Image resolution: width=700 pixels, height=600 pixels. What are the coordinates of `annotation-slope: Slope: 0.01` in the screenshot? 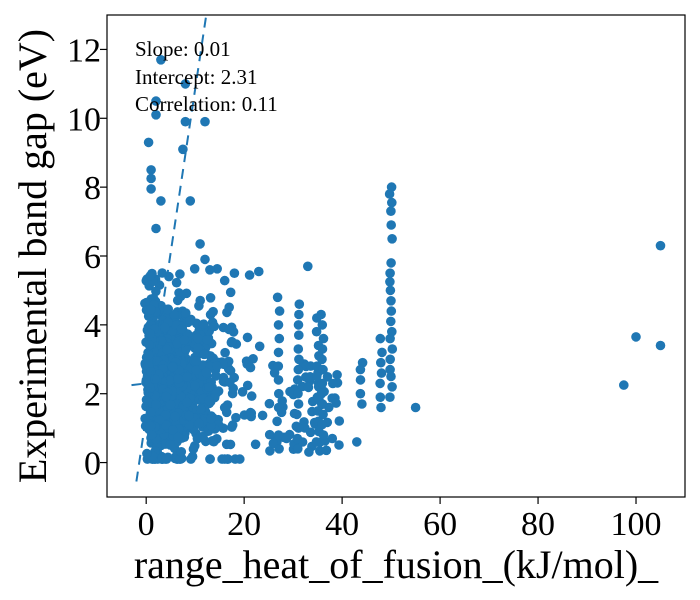 It's located at (183, 49).